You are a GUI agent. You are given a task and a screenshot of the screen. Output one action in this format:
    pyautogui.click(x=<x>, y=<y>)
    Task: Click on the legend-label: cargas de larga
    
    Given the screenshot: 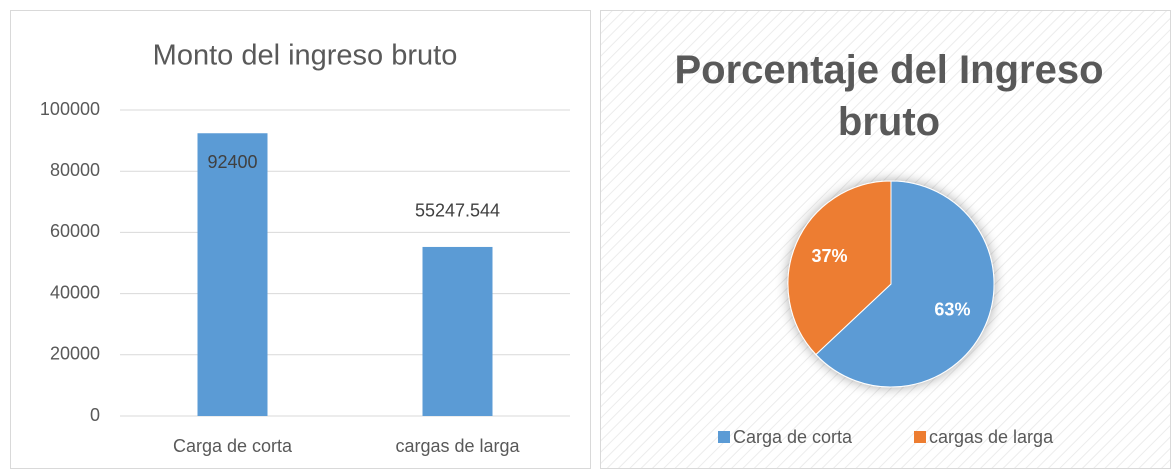 What is the action you would take?
    pyautogui.click(x=991, y=437)
    